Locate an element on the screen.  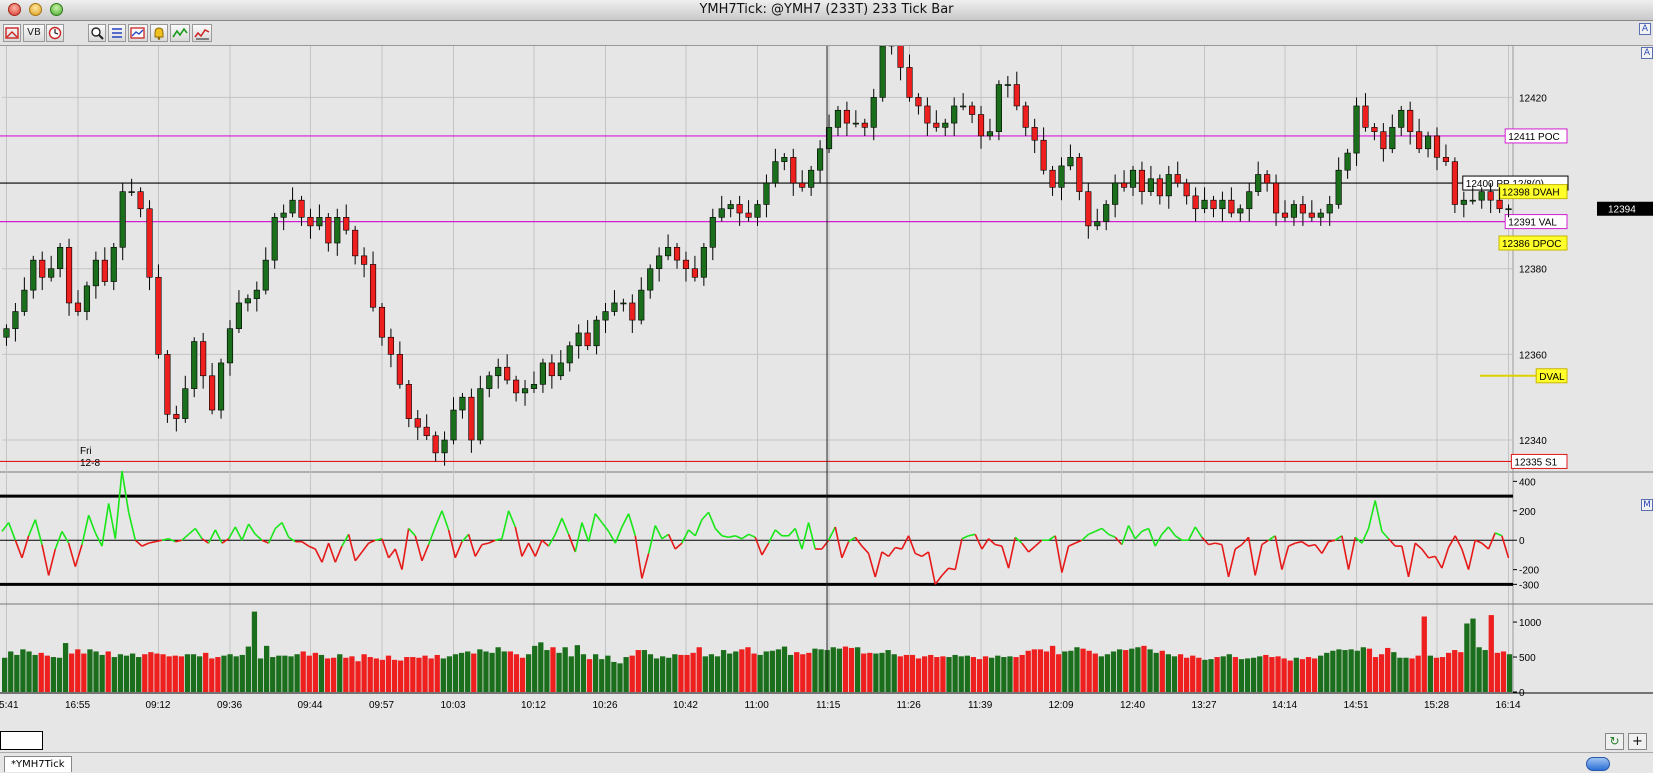
zoom-icon is located at coordinates (97, 33).